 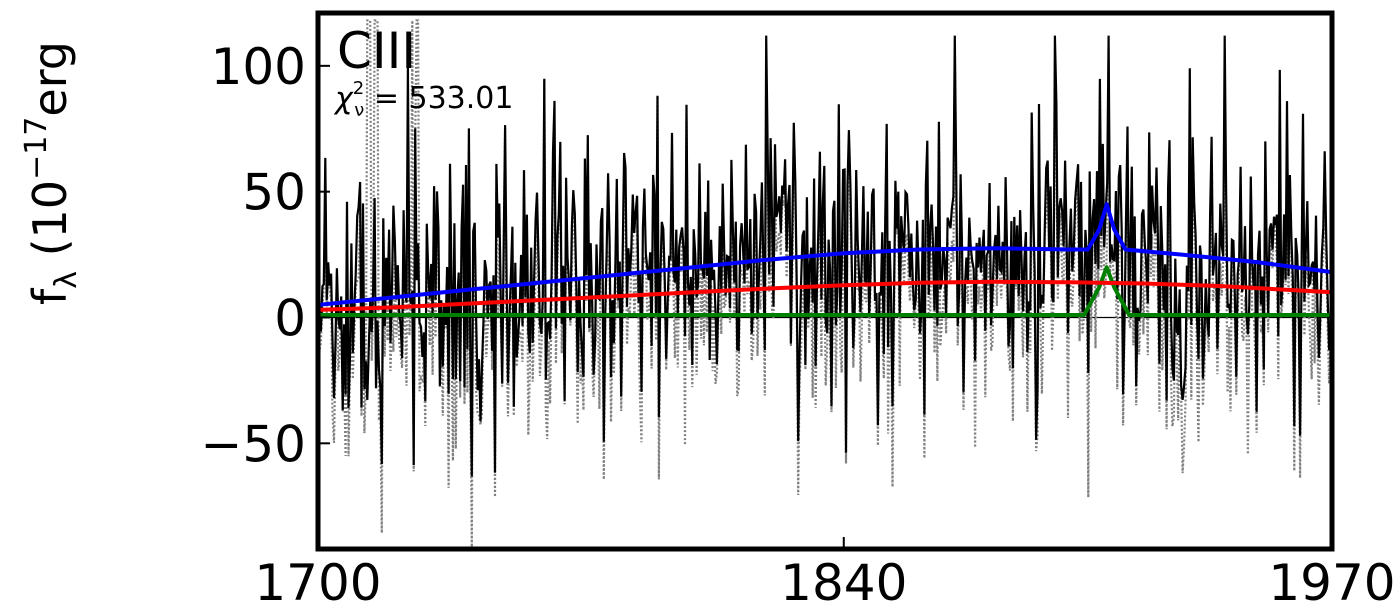 I want to click on series-total-model, so click(x=825, y=254).